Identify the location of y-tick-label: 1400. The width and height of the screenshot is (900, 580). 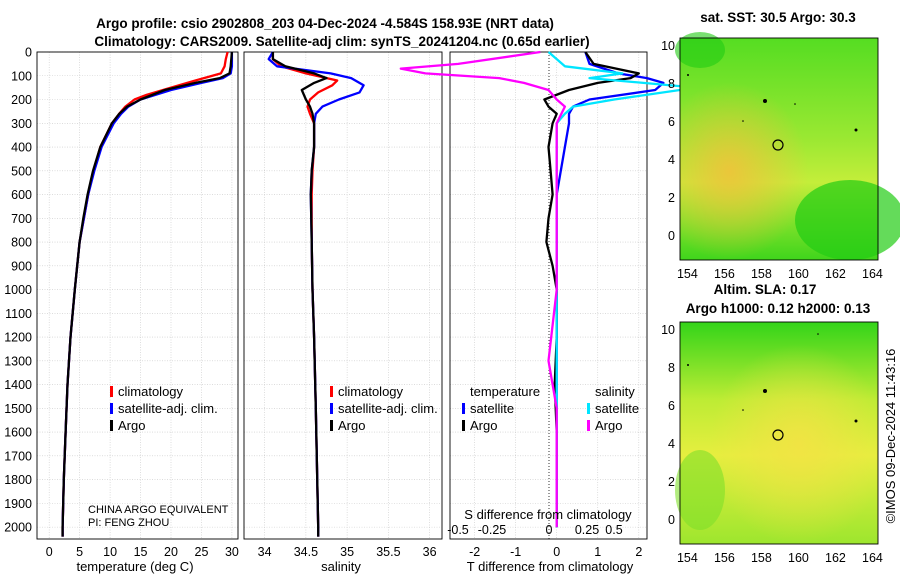
(18, 385).